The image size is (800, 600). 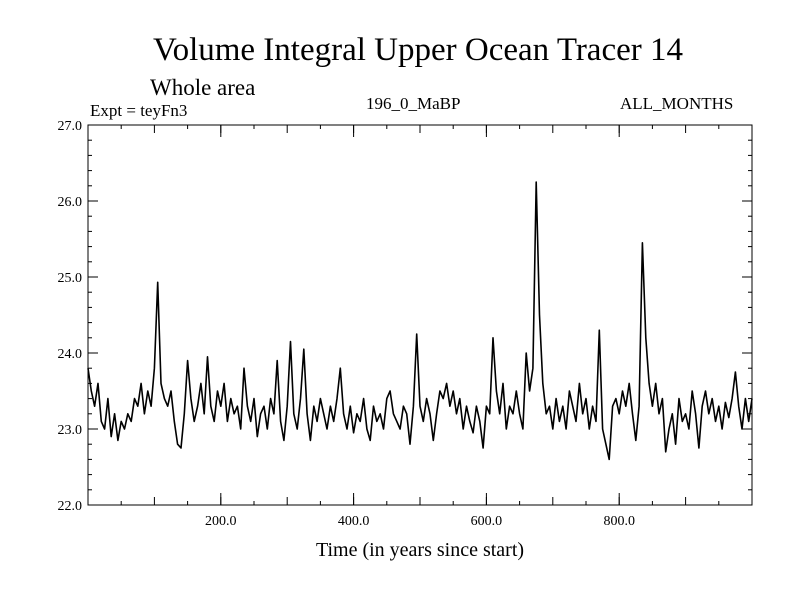 I want to click on y-tick-label: 24.0, so click(x=70, y=354).